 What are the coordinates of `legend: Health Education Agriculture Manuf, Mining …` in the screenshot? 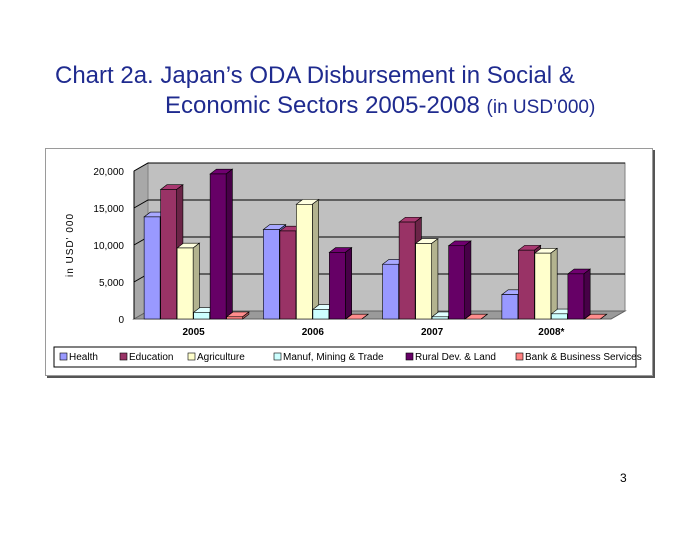 It's located at (347, 357).